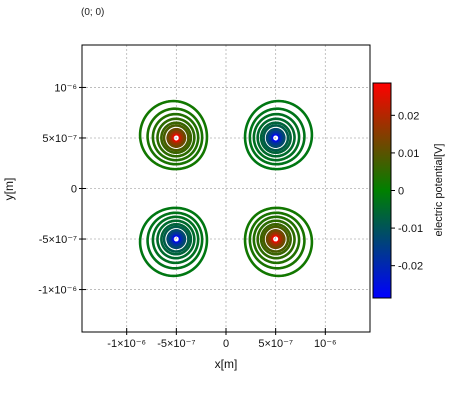 The image size is (450, 400). I want to click on x-tick-label-0: -1×10⁻⁶, so click(126, 344).